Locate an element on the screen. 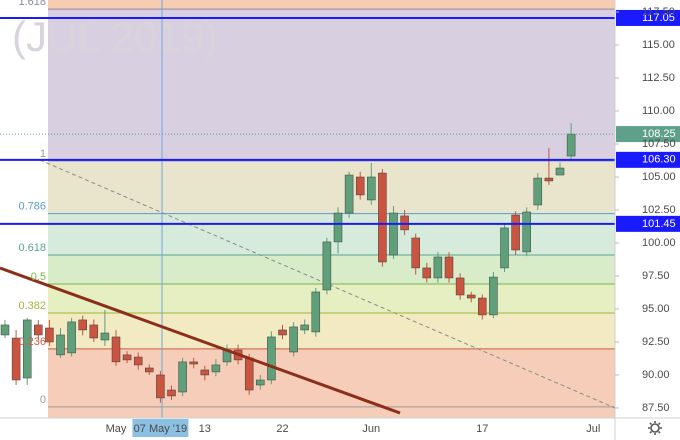 This screenshot has width=680, height=440. y-tick-label: 105.00 is located at coordinates (659, 177).